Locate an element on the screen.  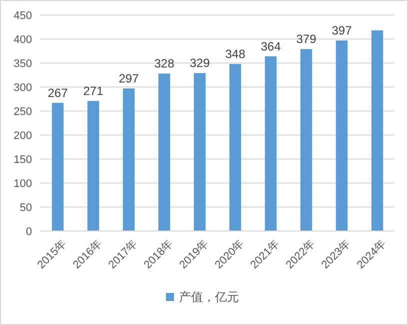
y-tick-label: 100 is located at coordinates (23, 184).